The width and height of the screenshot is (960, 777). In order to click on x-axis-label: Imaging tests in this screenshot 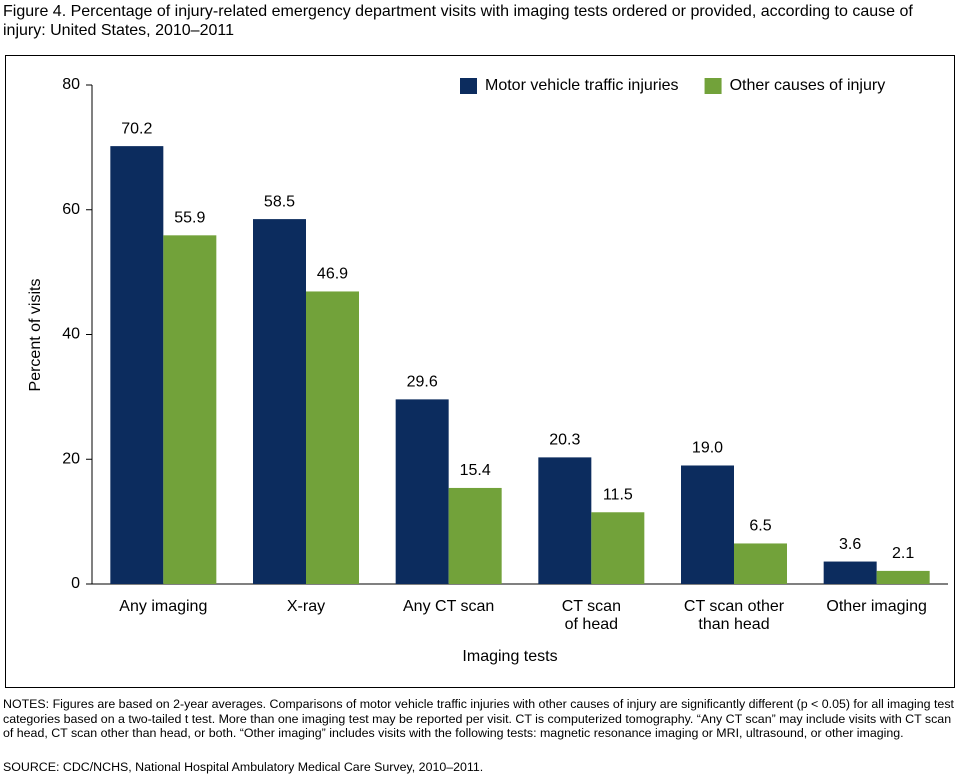, I will do `click(509, 656)`.